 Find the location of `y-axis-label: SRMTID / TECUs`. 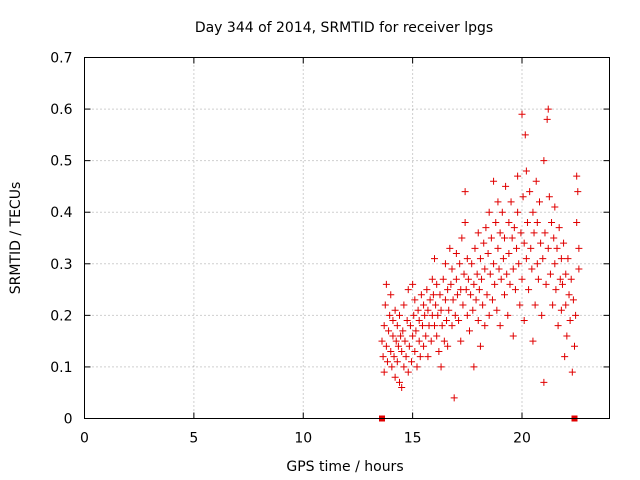

y-axis-label: SRMTID / TECUs is located at coordinates (16, 238).